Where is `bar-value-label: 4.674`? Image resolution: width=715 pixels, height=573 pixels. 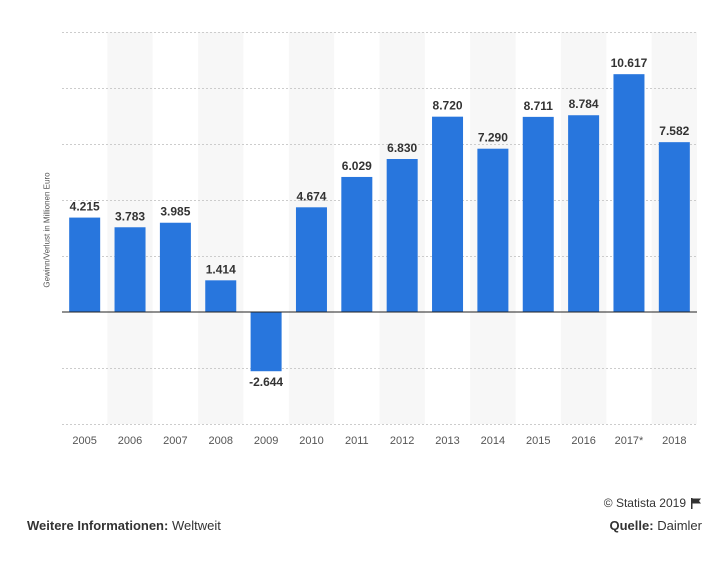
bar-value-label: 4.674 is located at coordinates (311, 196).